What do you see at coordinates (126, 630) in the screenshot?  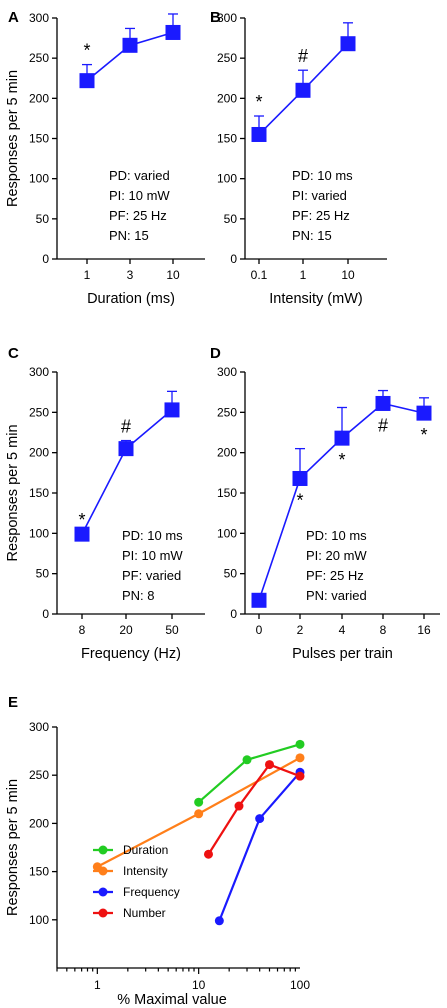 I see `x-tick-label: 20` at bounding box center [126, 630].